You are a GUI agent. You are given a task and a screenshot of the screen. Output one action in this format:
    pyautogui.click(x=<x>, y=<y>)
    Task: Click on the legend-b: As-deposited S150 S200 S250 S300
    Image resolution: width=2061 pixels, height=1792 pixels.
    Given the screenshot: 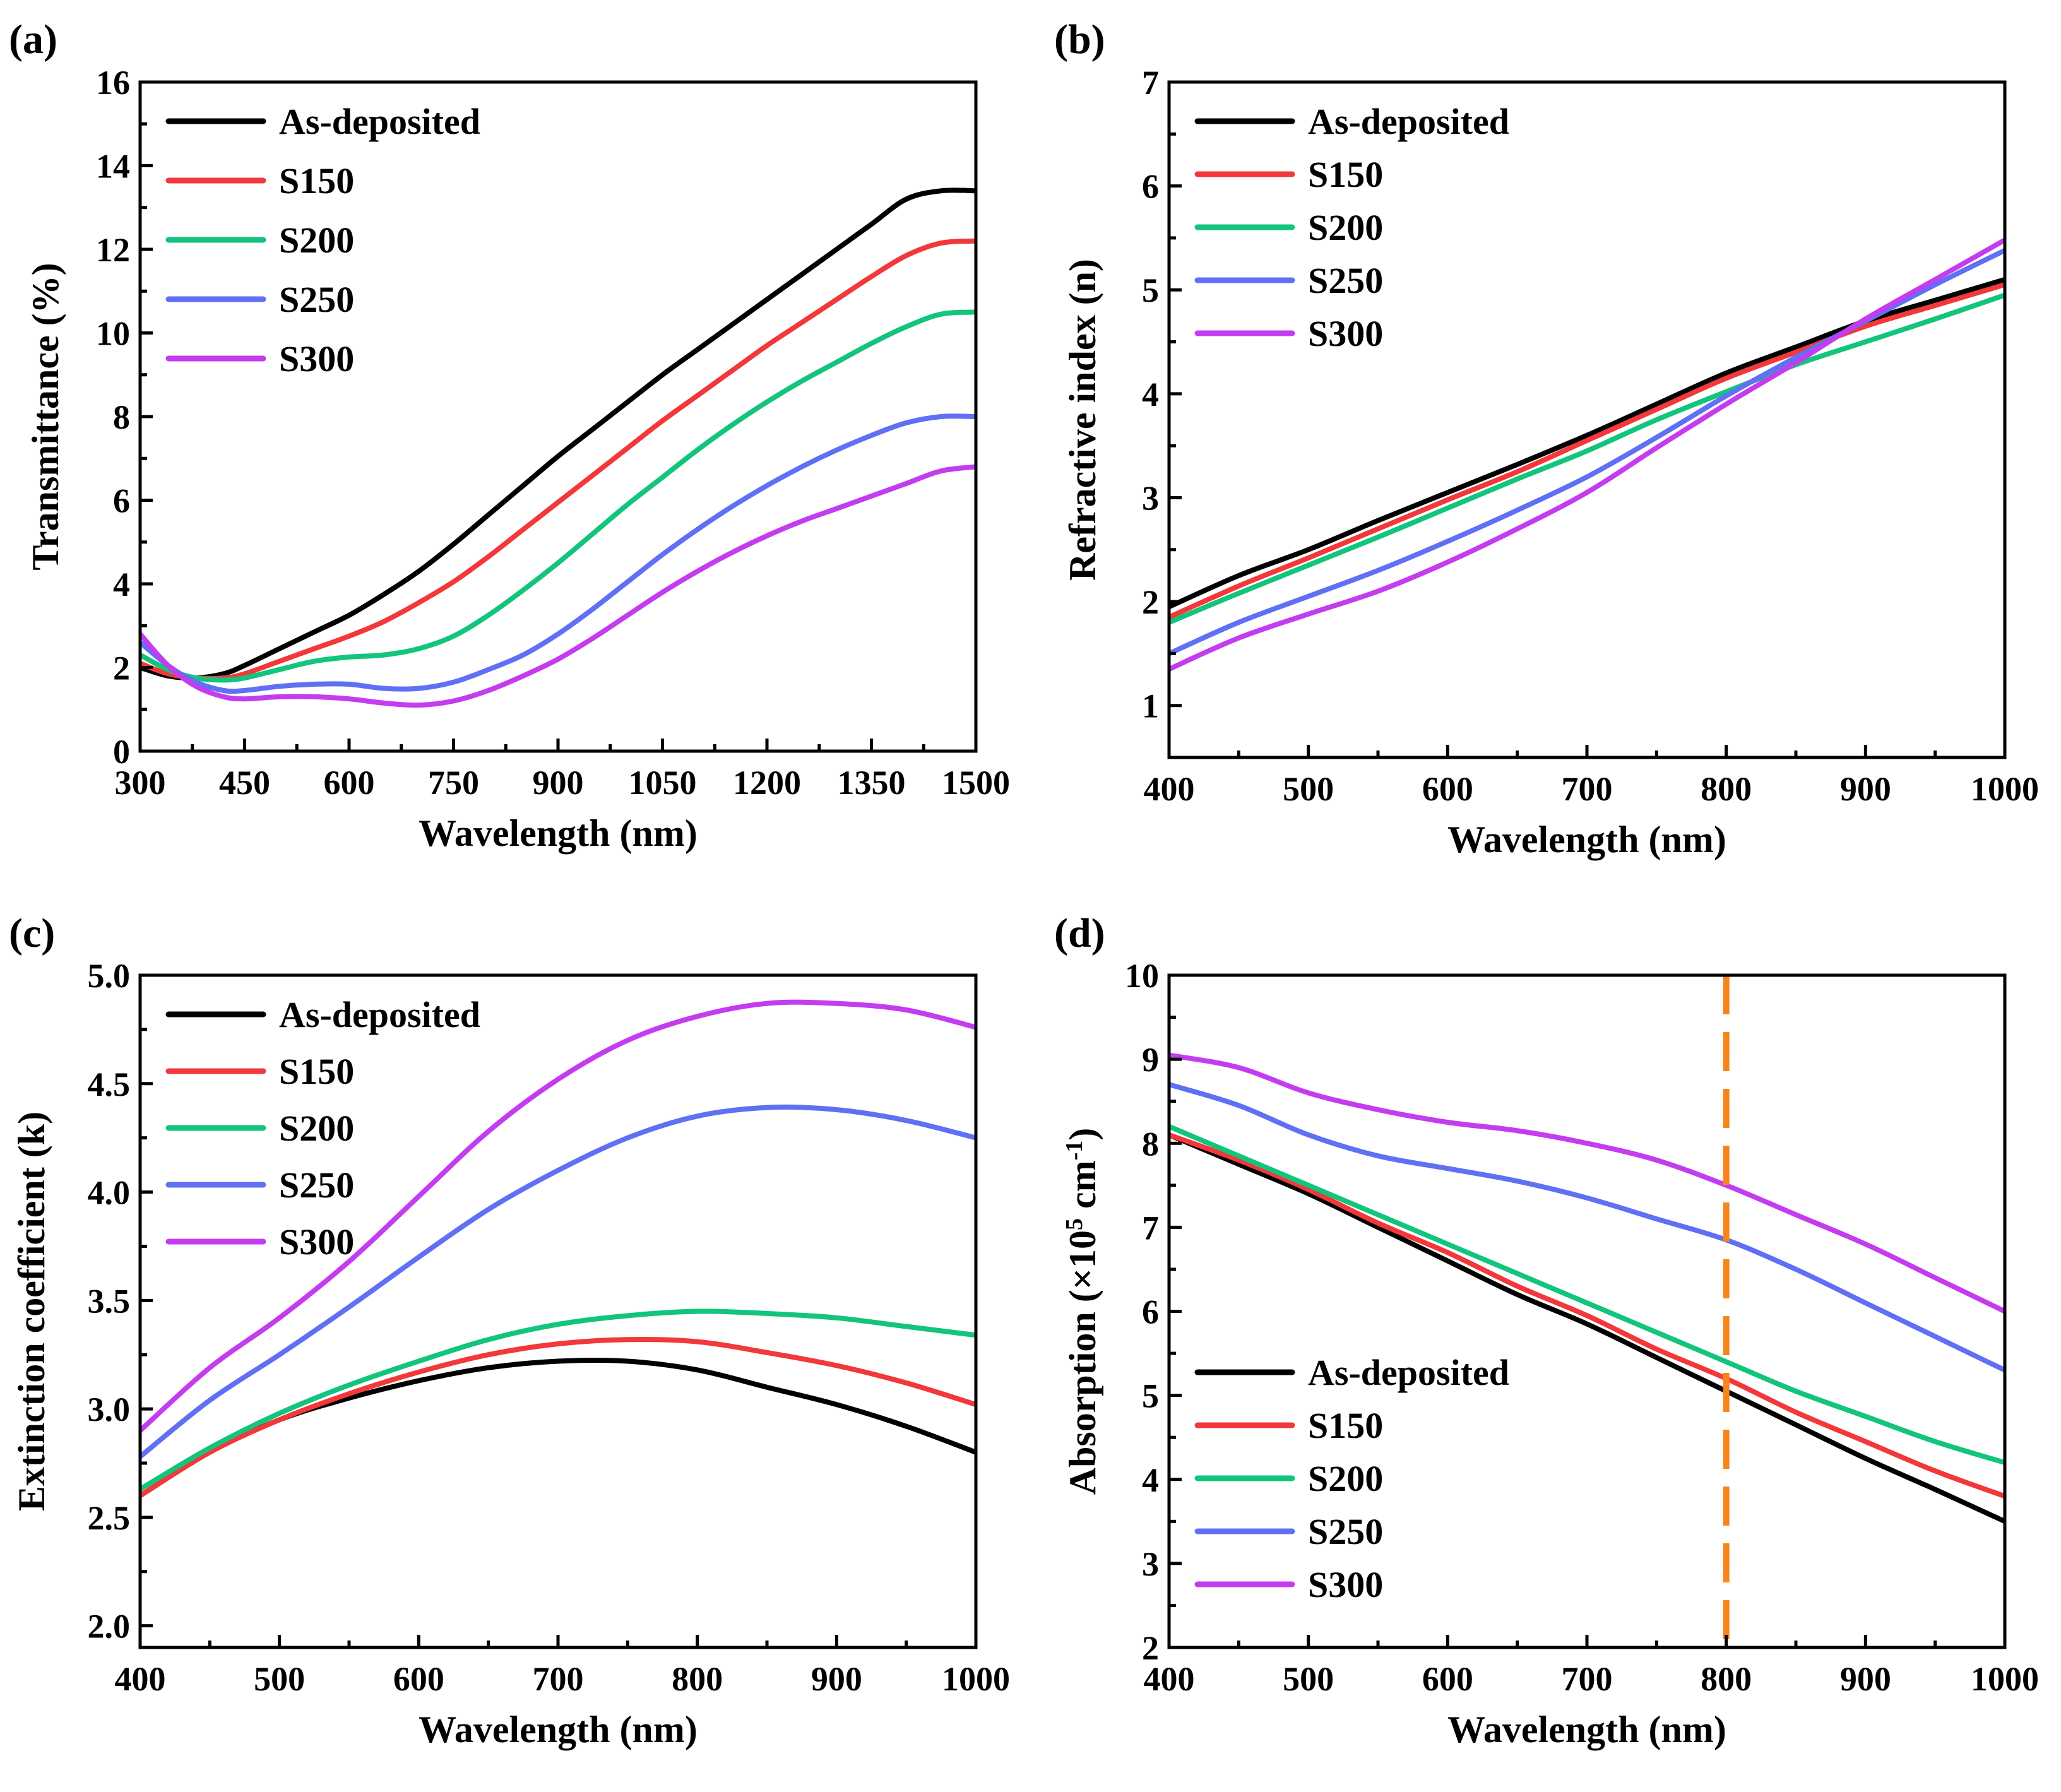 What is the action you would take?
    pyautogui.click(x=1351, y=227)
    